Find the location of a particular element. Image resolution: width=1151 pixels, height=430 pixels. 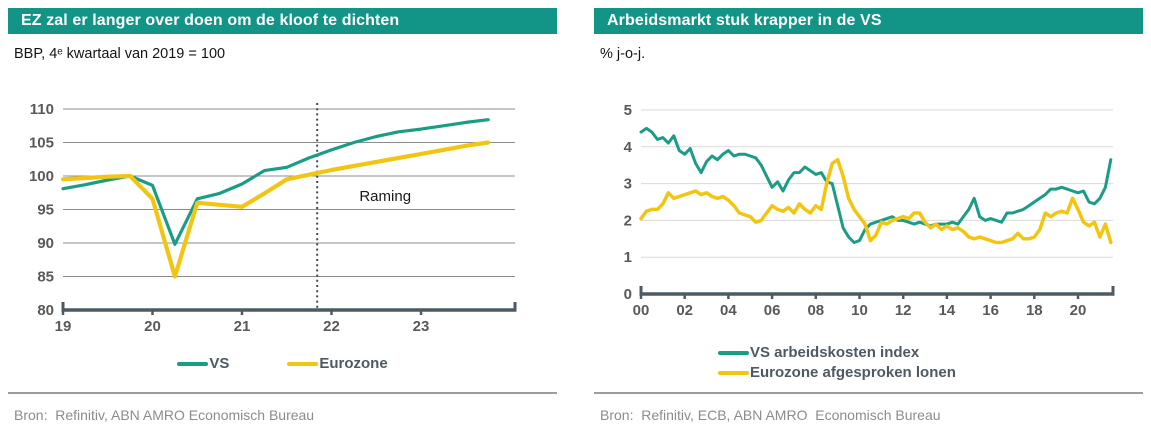

legend-item-vs: VS is located at coordinates (203, 363).